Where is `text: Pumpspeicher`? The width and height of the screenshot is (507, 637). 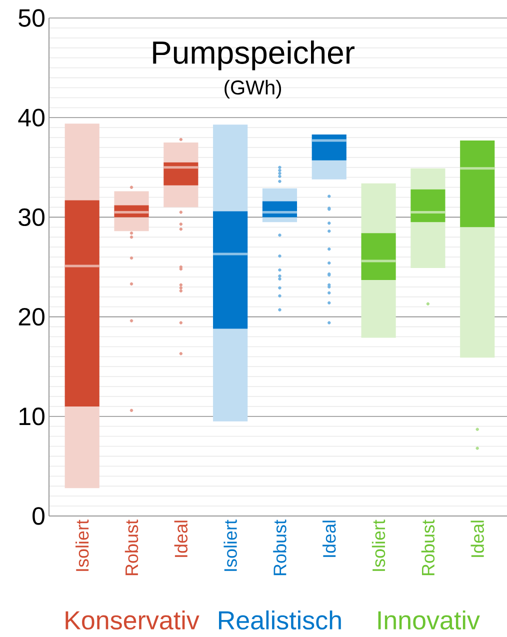
text: Pumpspeicher is located at coordinates (254, 55).